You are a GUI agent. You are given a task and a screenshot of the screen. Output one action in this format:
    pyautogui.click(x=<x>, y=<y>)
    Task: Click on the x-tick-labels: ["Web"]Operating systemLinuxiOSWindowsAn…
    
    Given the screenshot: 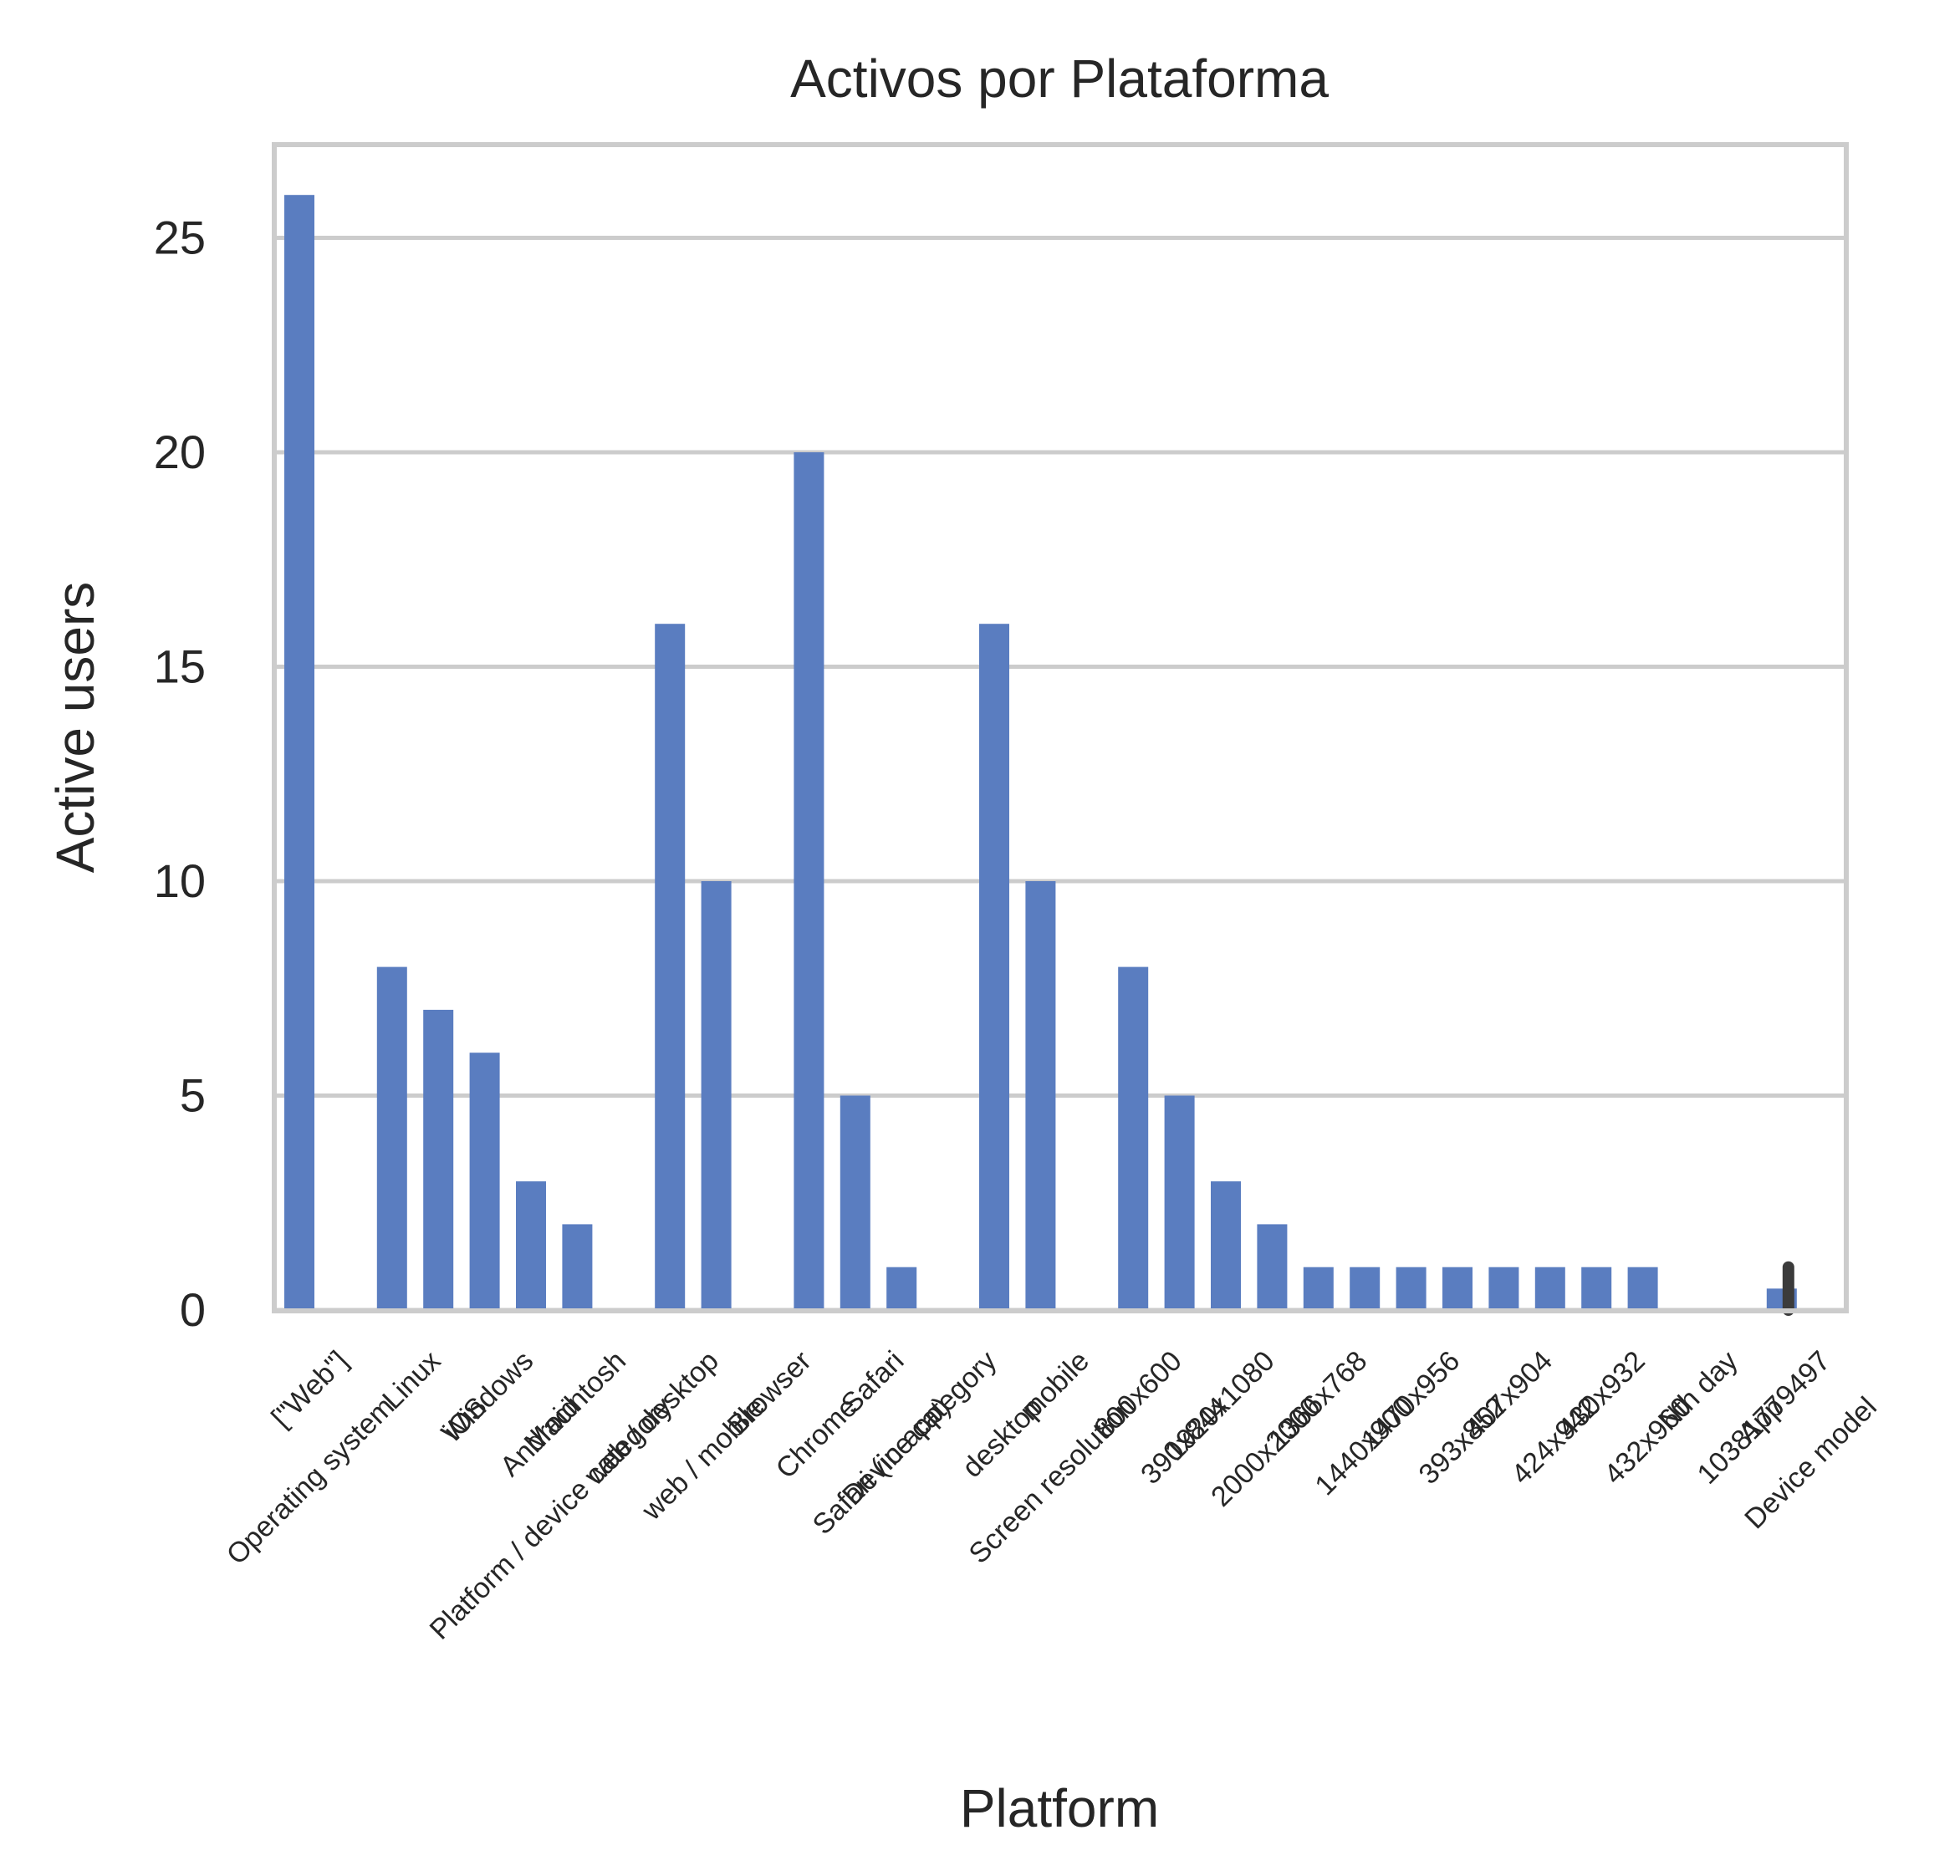 What is the action you would take?
    pyautogui.click(x=1052, y=1495)
    